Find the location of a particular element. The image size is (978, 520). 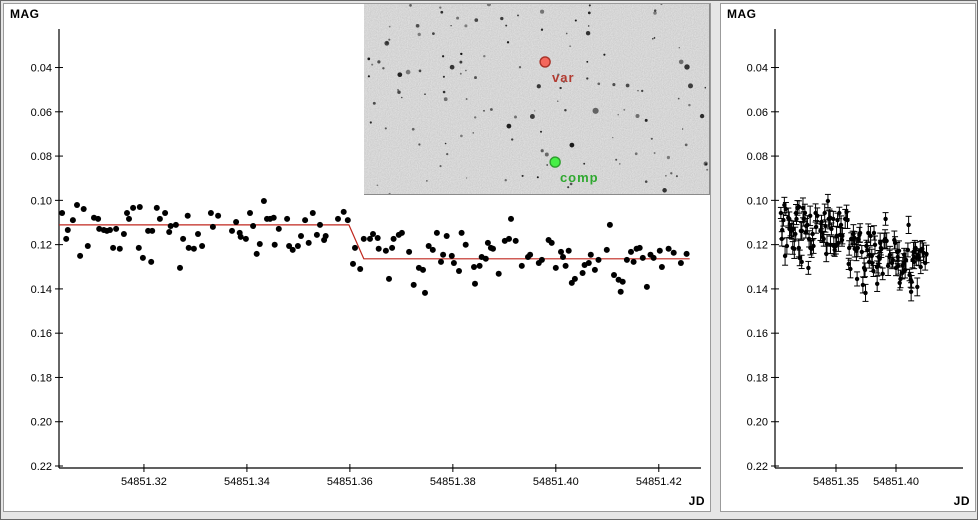

star-field-image: var comp is located at coordinates (536, 99).